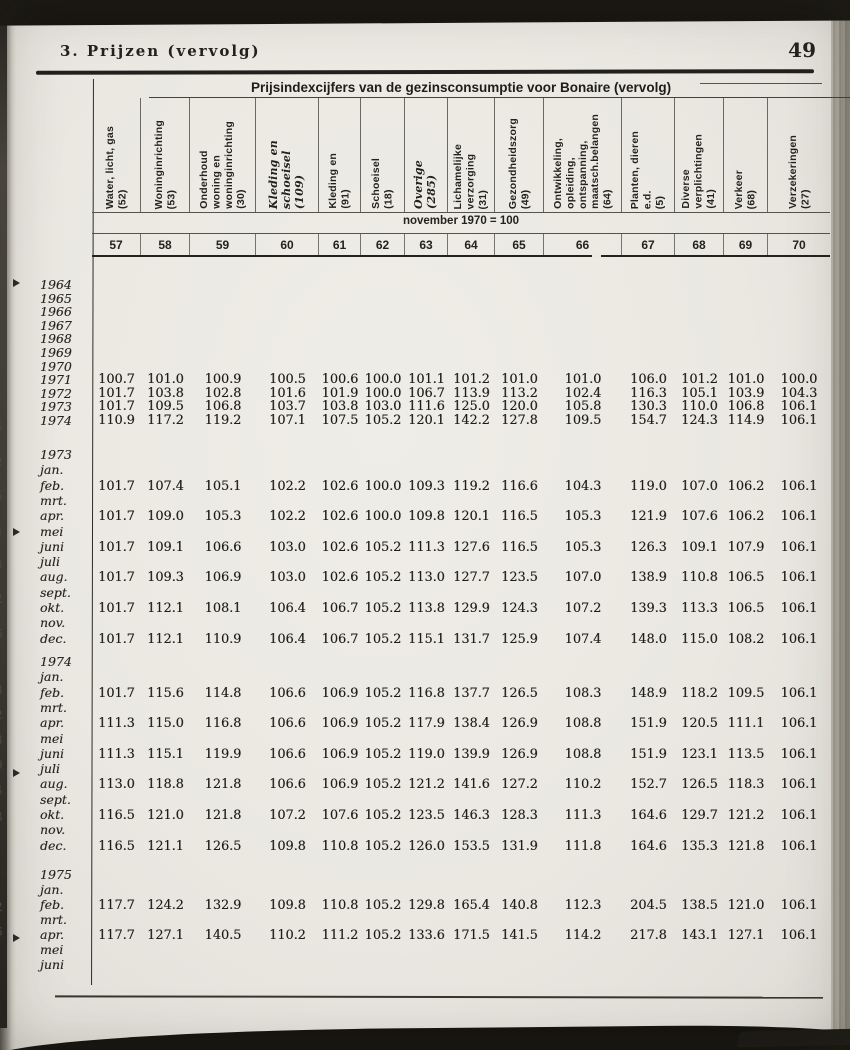 The image size is (850, 1050). Describe the element at coordinates (223, 935) in the screenshot. I see `value-col-59: 140.5` at that location.